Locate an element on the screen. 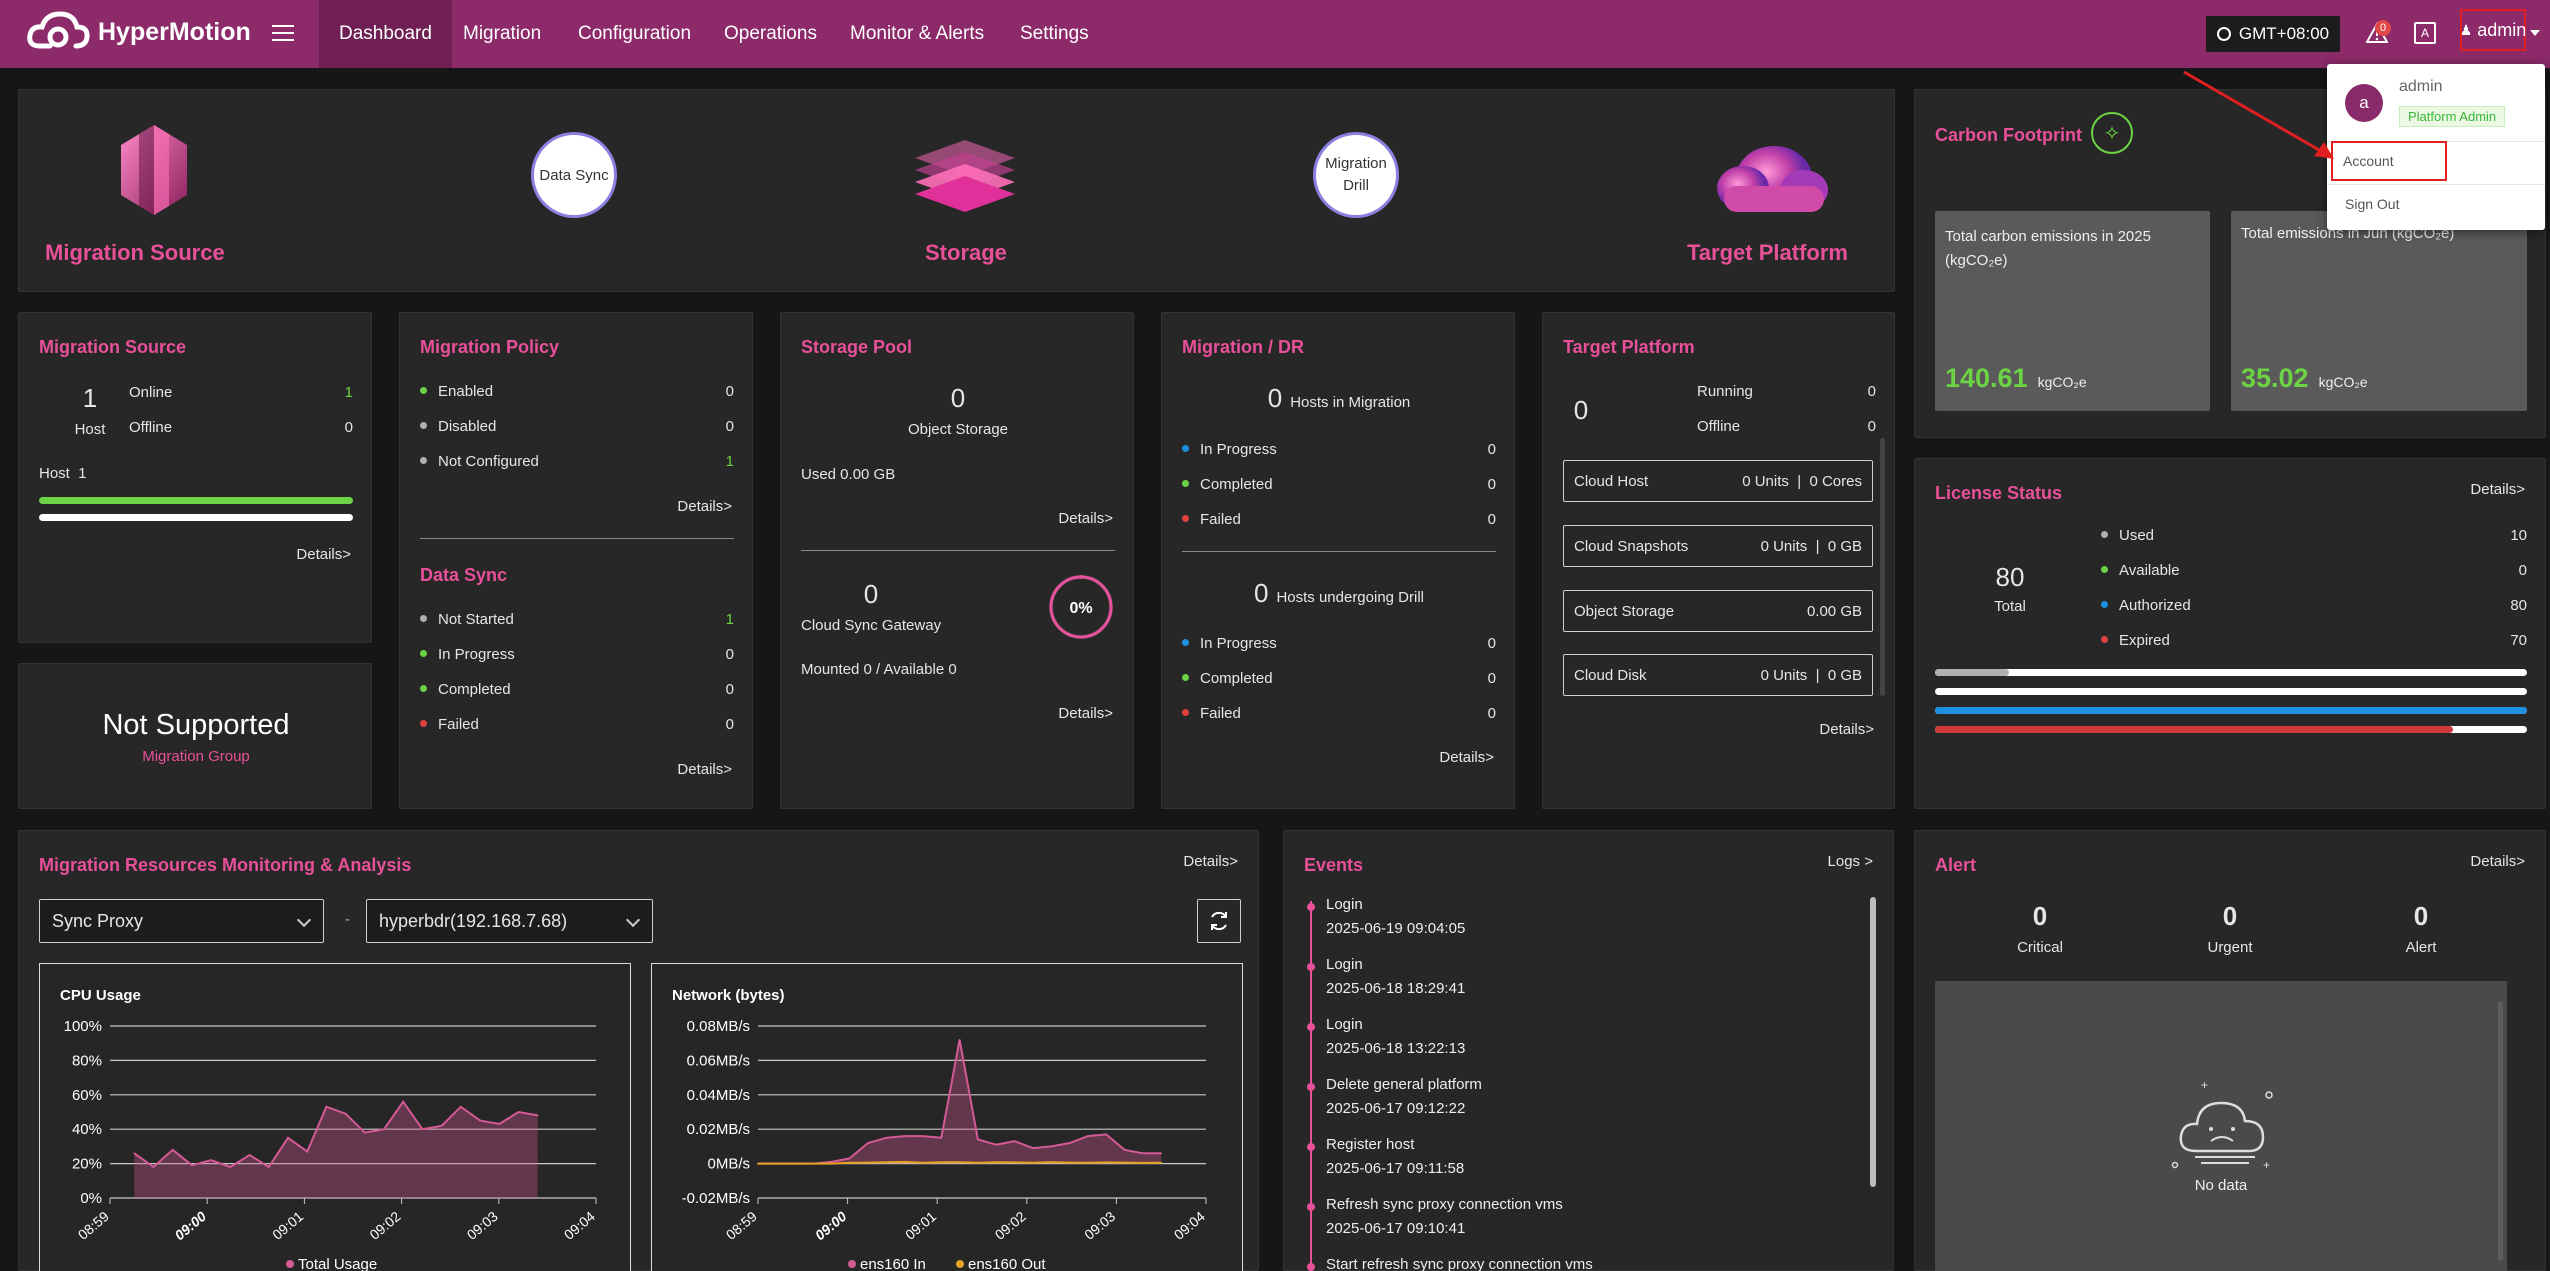  tab-dashboard: Dashboard is located at coordinates (385, 34).